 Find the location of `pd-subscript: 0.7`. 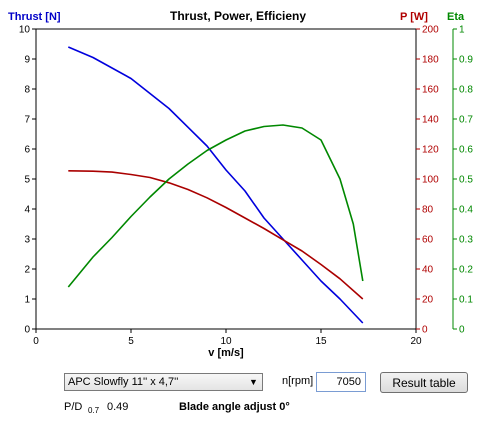

pd-subscript: 0.7 is located at coordinates (94, 410).